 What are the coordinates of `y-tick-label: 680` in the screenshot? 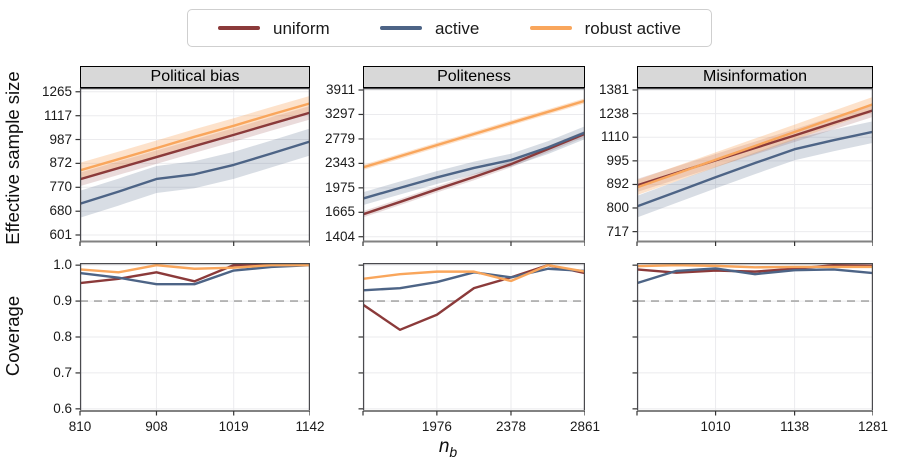 It's located at (60, 211).